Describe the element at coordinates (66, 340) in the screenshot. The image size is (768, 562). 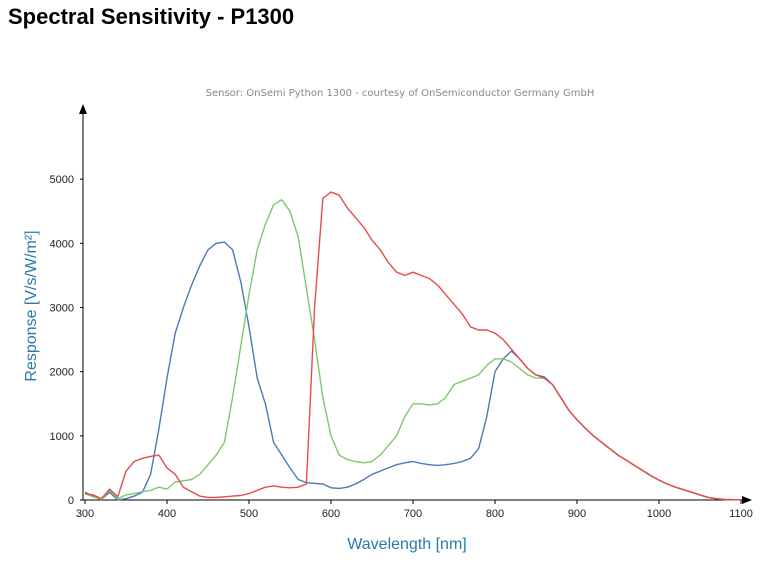
I see `y-ticks: 0 1000 2000 3000 4000 5000` at that location.